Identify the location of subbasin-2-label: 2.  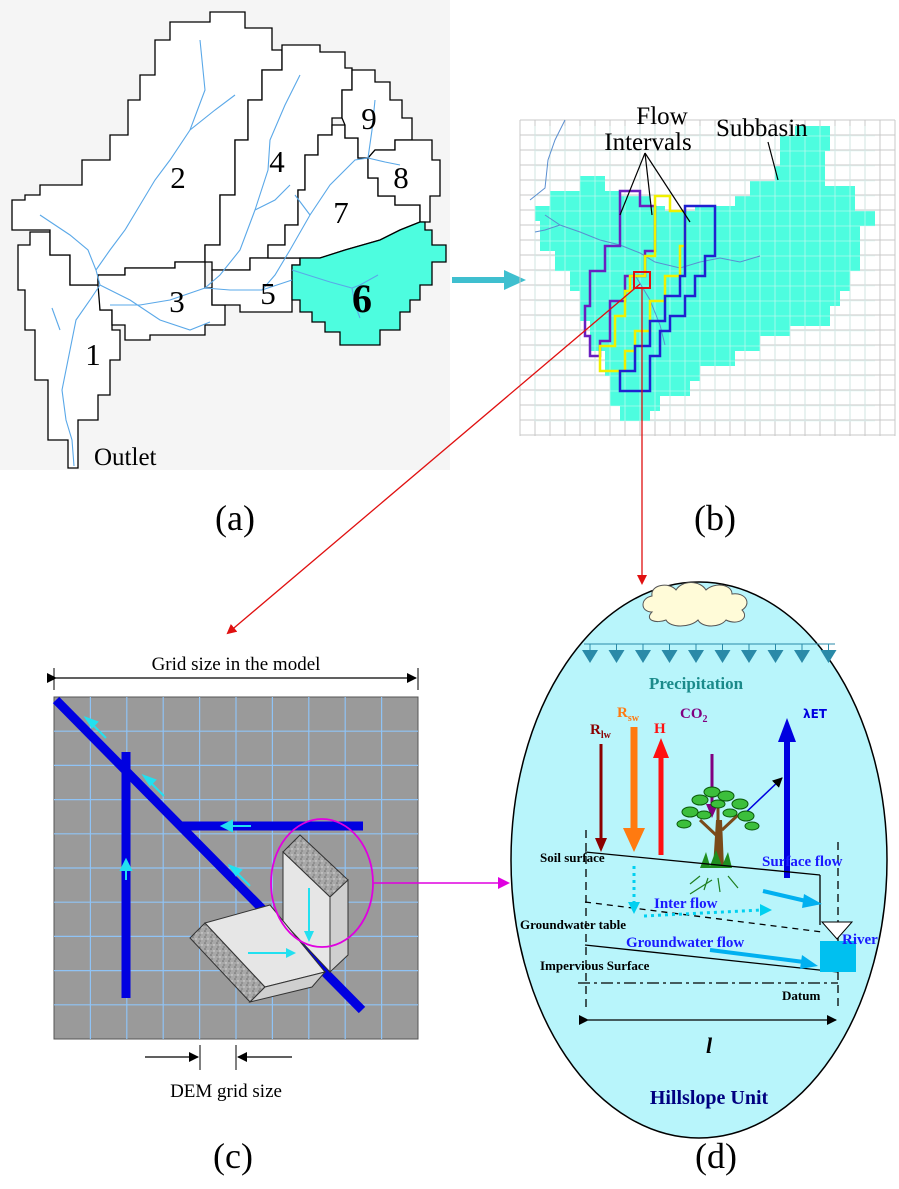
(178, 177).